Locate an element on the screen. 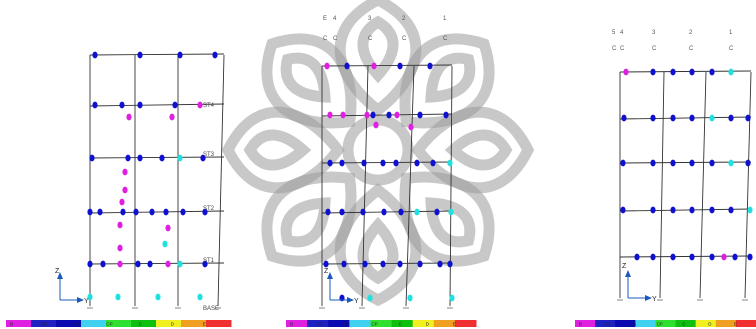 Image resolution: width=756 pixels, height=329 pixels. color-legend-right: B IO LS CP C D E is located at coordinates (665, 323).